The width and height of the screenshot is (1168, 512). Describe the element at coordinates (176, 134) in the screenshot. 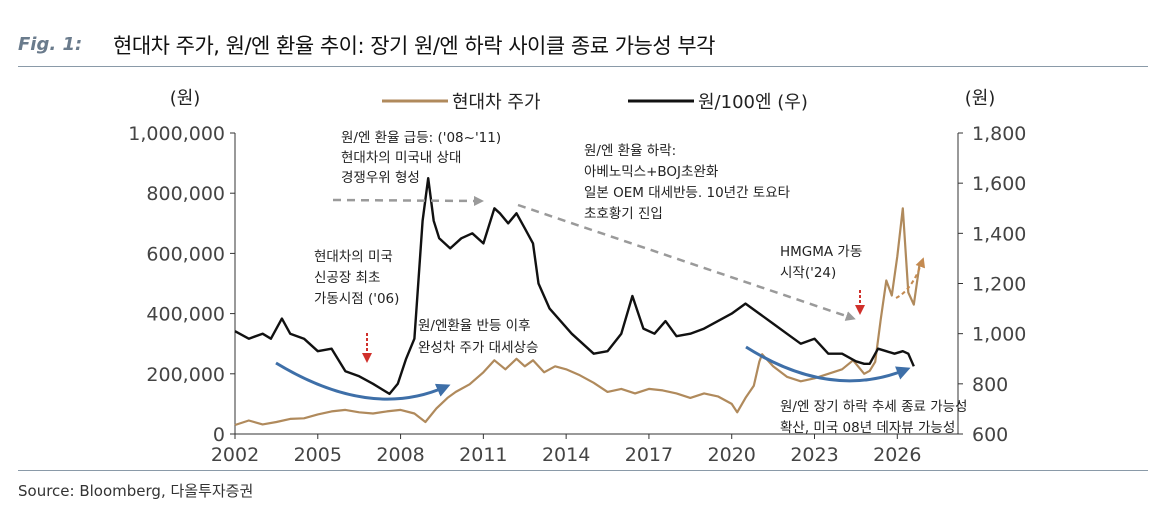

I see `left-tick-label: 1,000,000` at that location.